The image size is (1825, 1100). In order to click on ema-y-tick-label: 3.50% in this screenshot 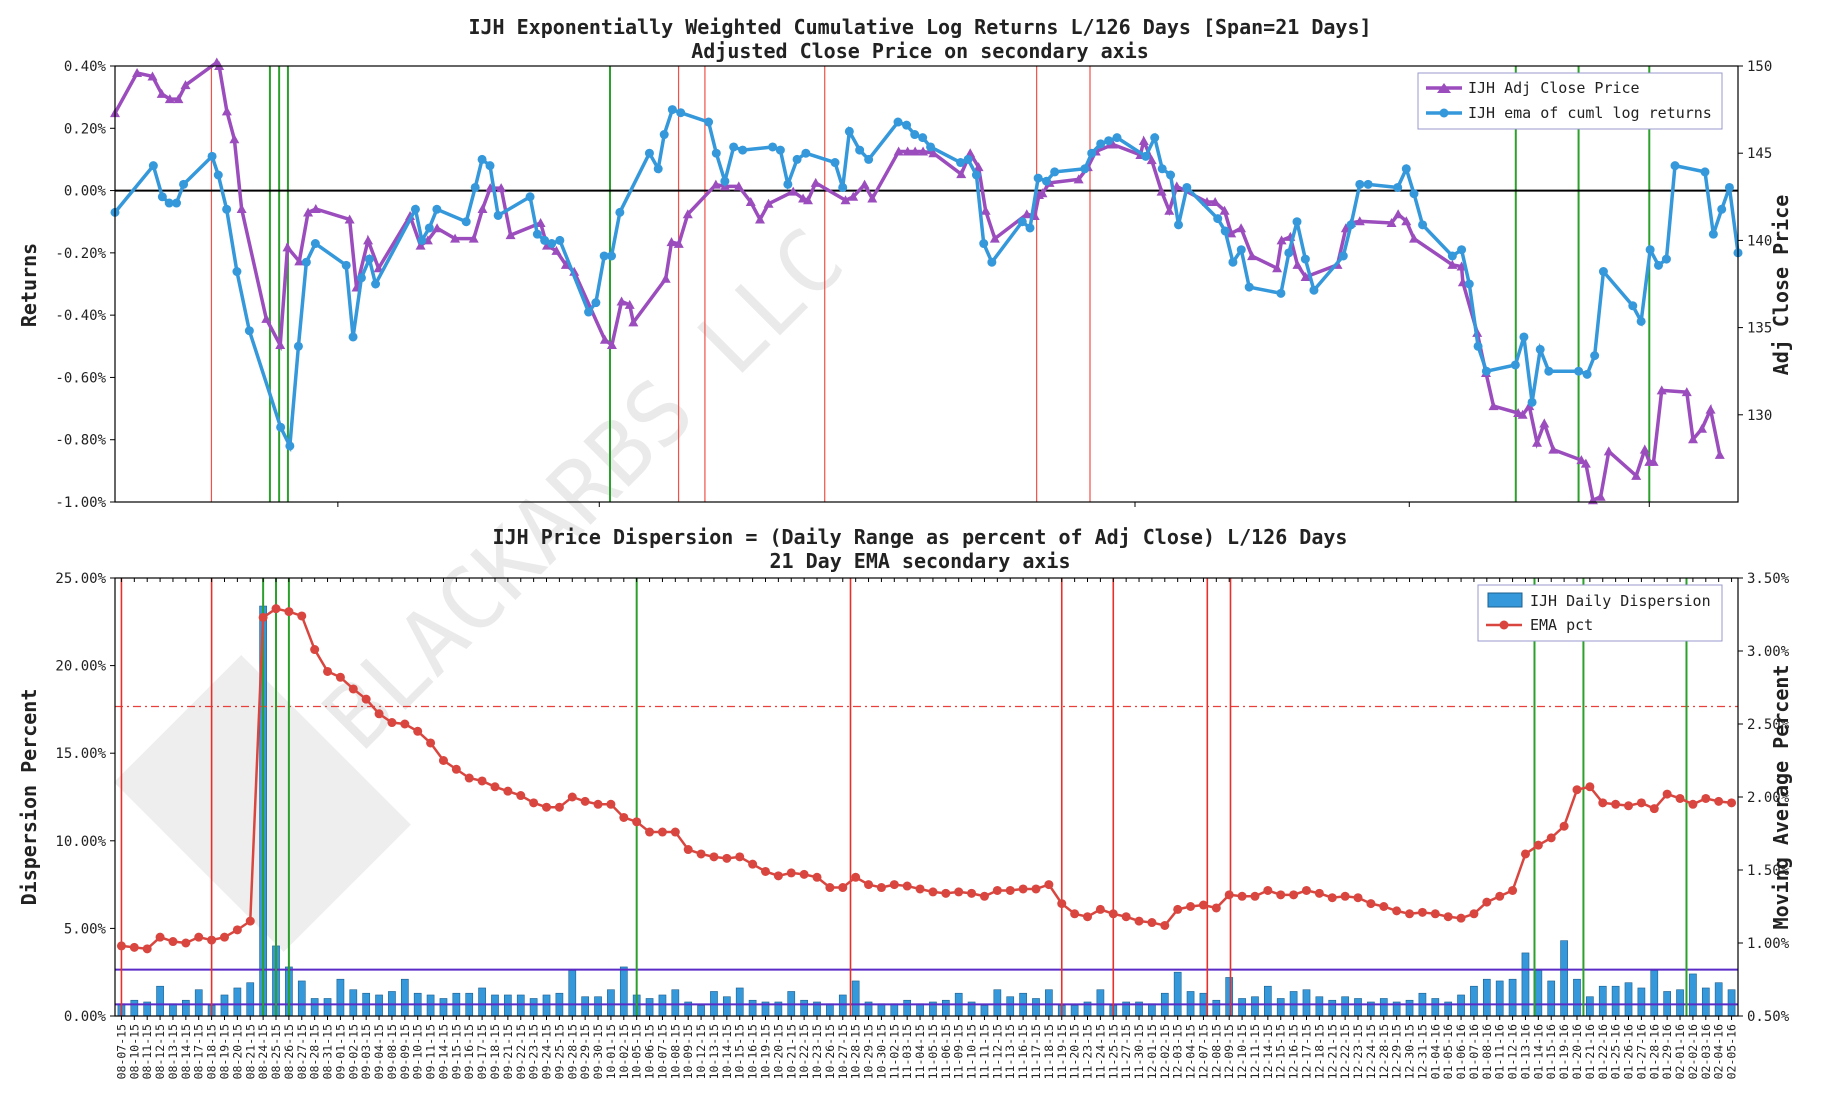, I will do `click(1768, 579)`.